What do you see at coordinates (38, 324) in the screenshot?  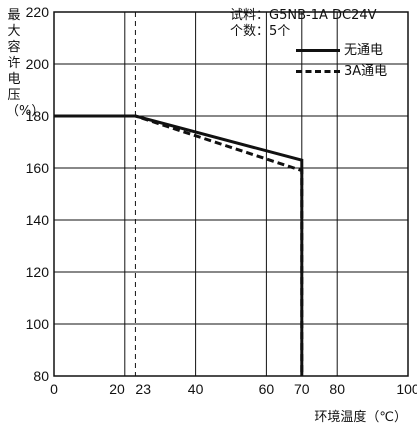 I see `y-tick-label: 100` at bounding box center [38, 324].